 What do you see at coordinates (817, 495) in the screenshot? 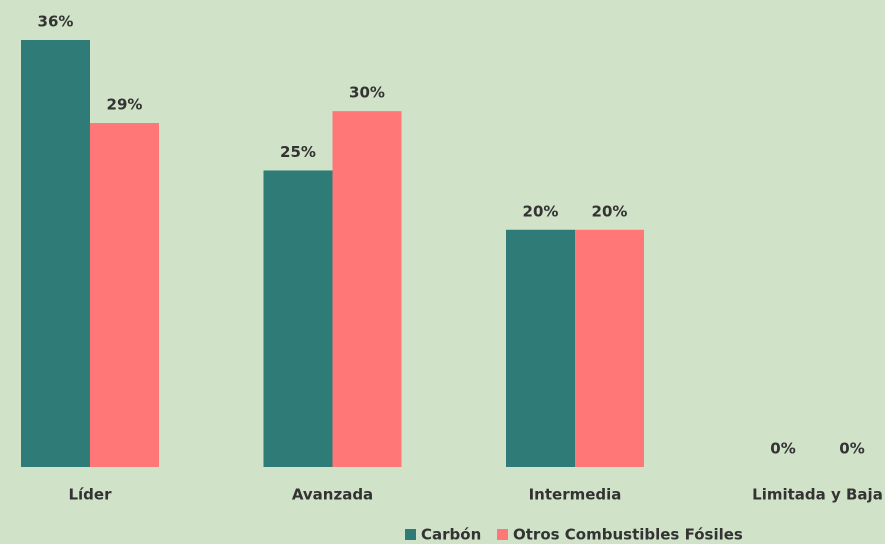
I see `x-tick-label: Limitada y Baja` at bounding box center [817, 495].